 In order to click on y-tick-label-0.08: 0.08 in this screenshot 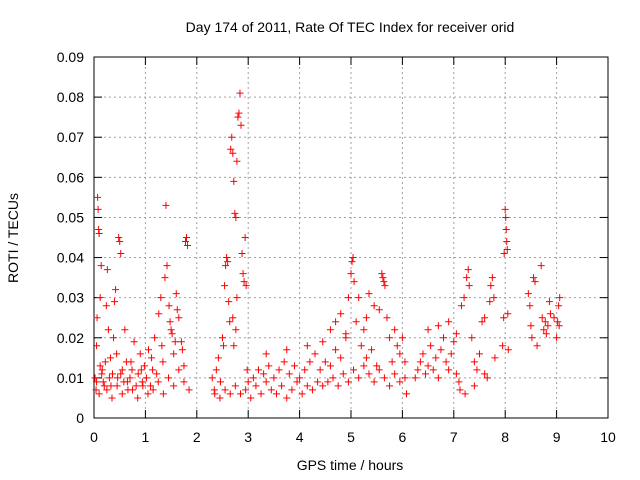, I will do `click(70, 97)`.